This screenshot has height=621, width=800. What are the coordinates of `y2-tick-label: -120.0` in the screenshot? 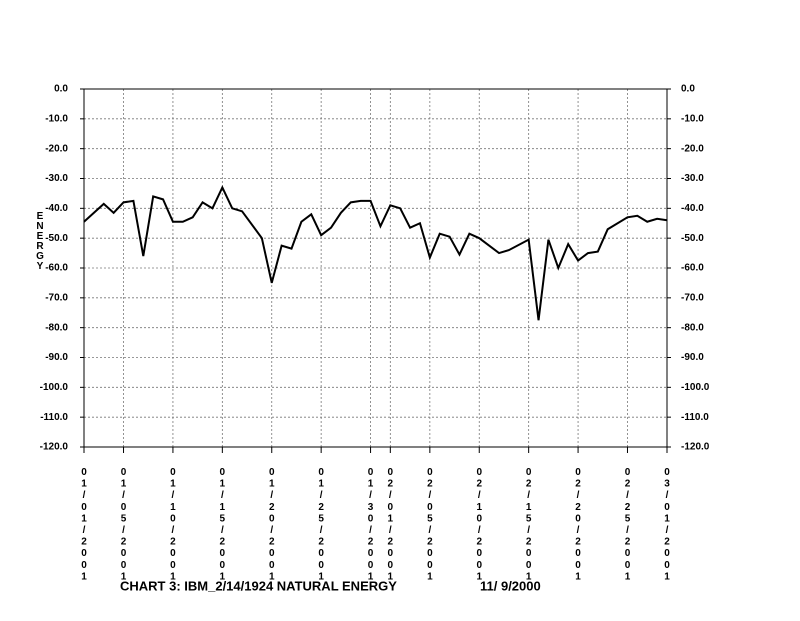 It's located at (695, 447).